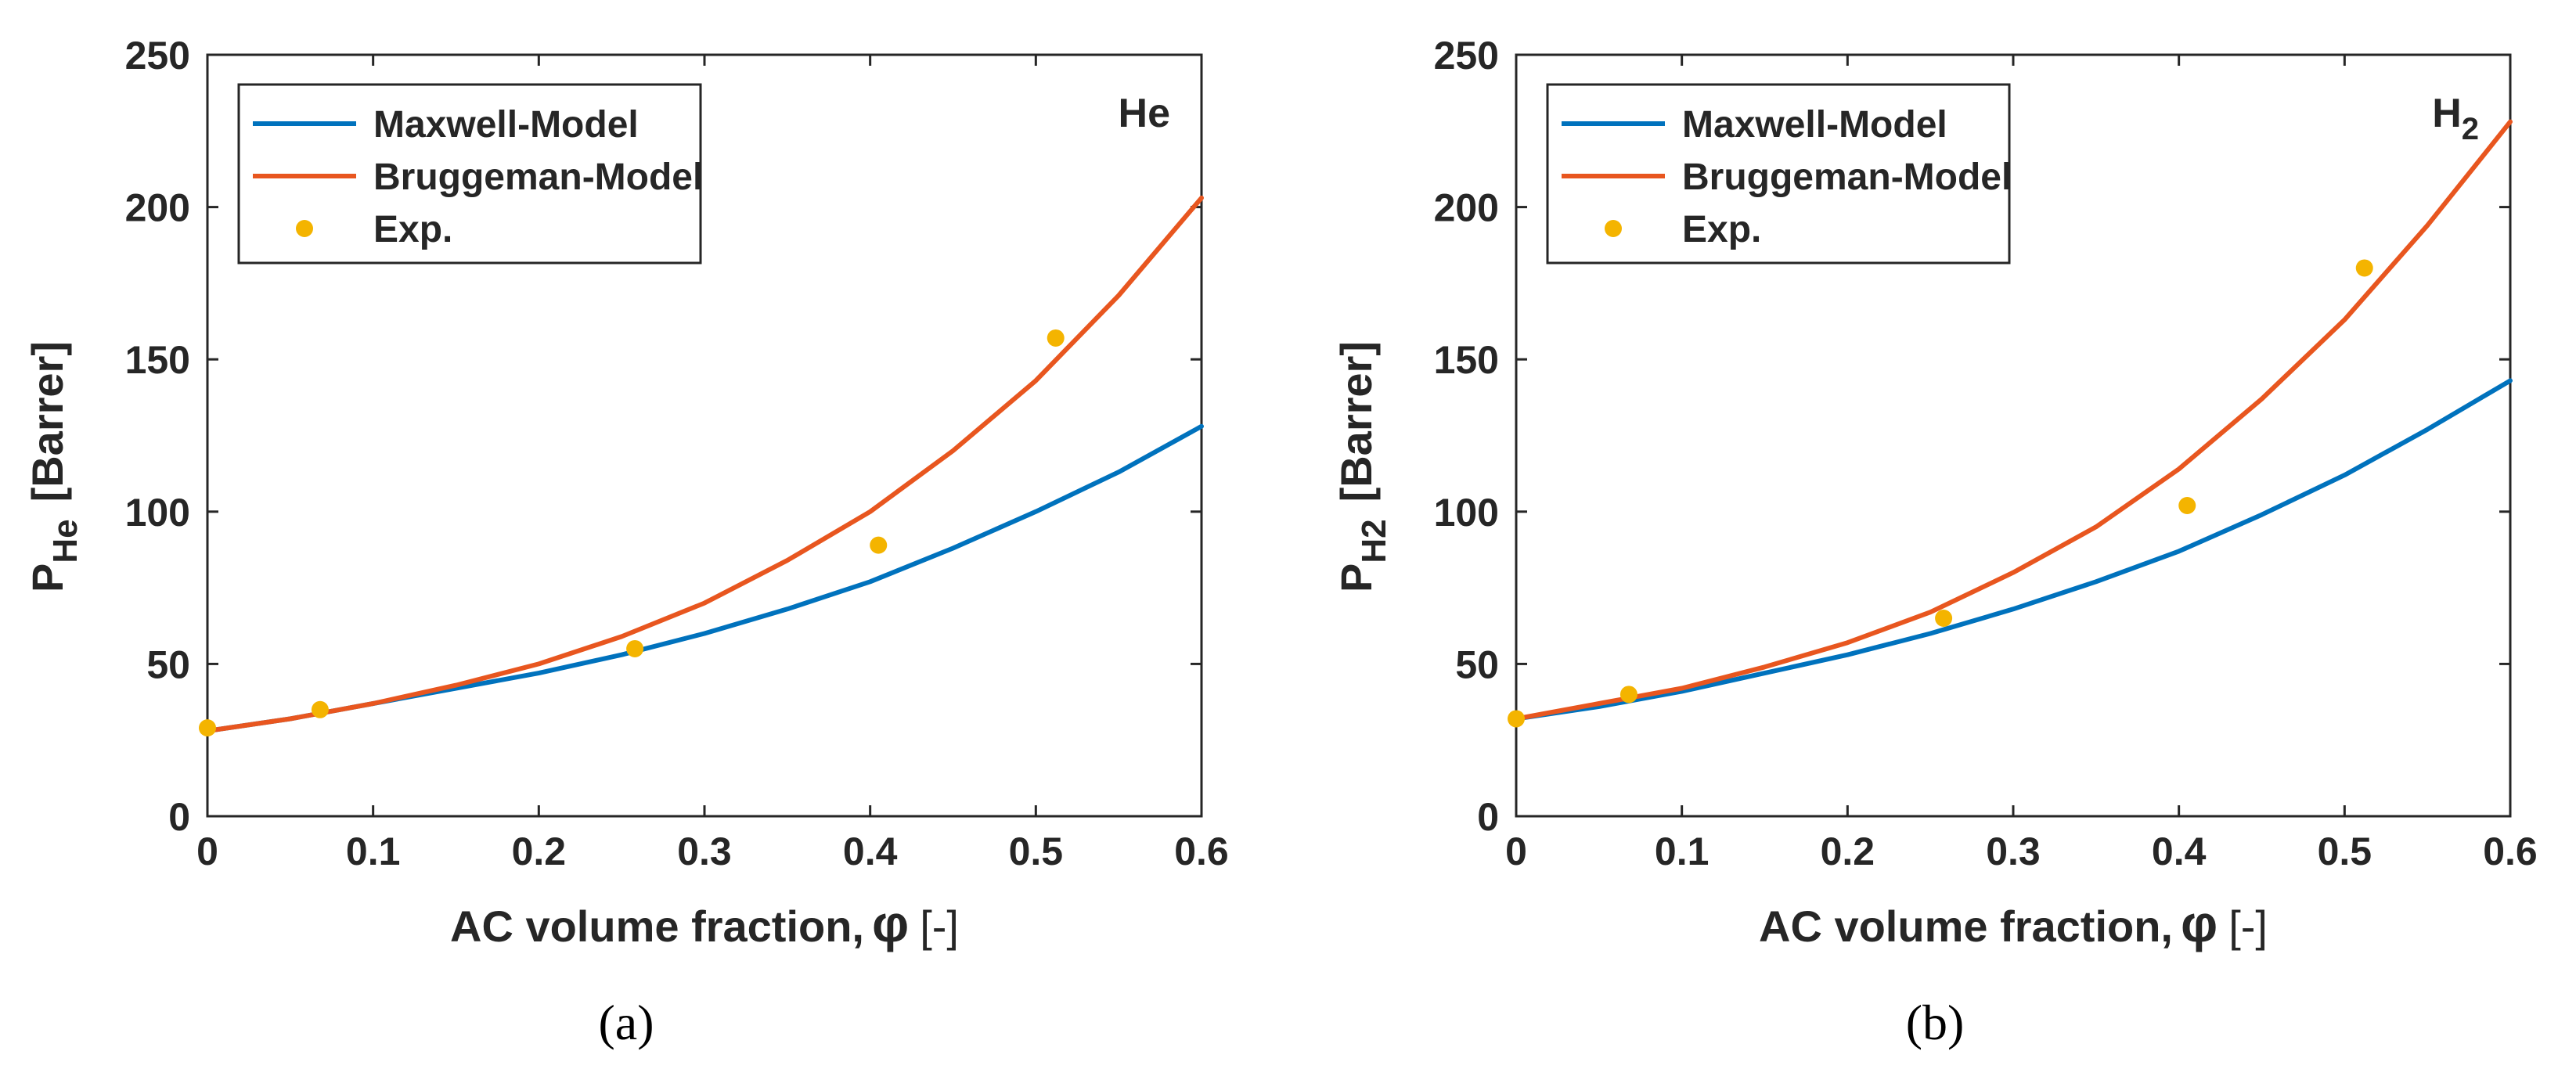  I want to click on y-axis-label: PHe [Barrer], so click(54, 467).